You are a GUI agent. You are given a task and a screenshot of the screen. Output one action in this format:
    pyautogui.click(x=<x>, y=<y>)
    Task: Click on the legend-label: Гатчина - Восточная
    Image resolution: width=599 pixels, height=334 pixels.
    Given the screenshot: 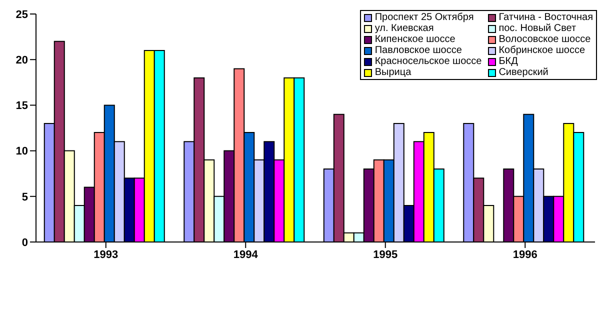 What is the action you would take?
    pyautogui.click(x=545, y=17)
    